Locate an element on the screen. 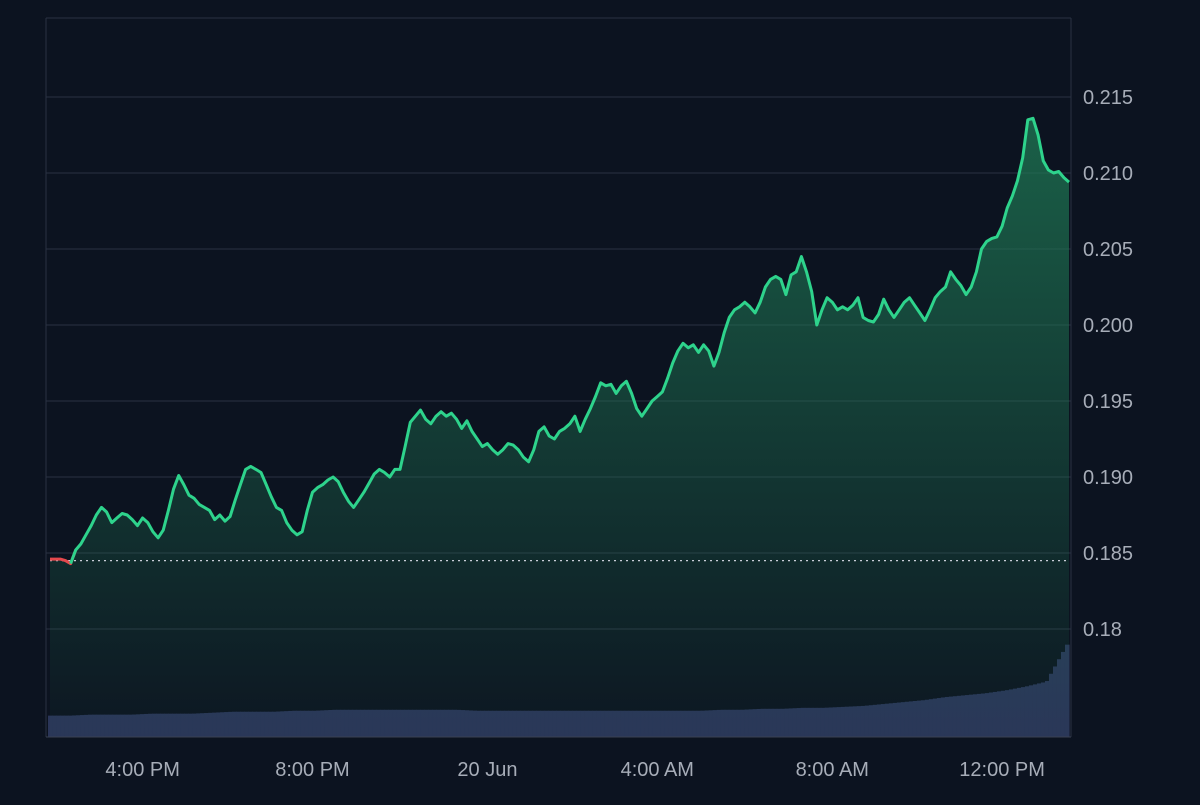 The height and width of the screenshot is (805, 1200). x-tick-label: 4:00 PM is located at coordinates (142, 770).